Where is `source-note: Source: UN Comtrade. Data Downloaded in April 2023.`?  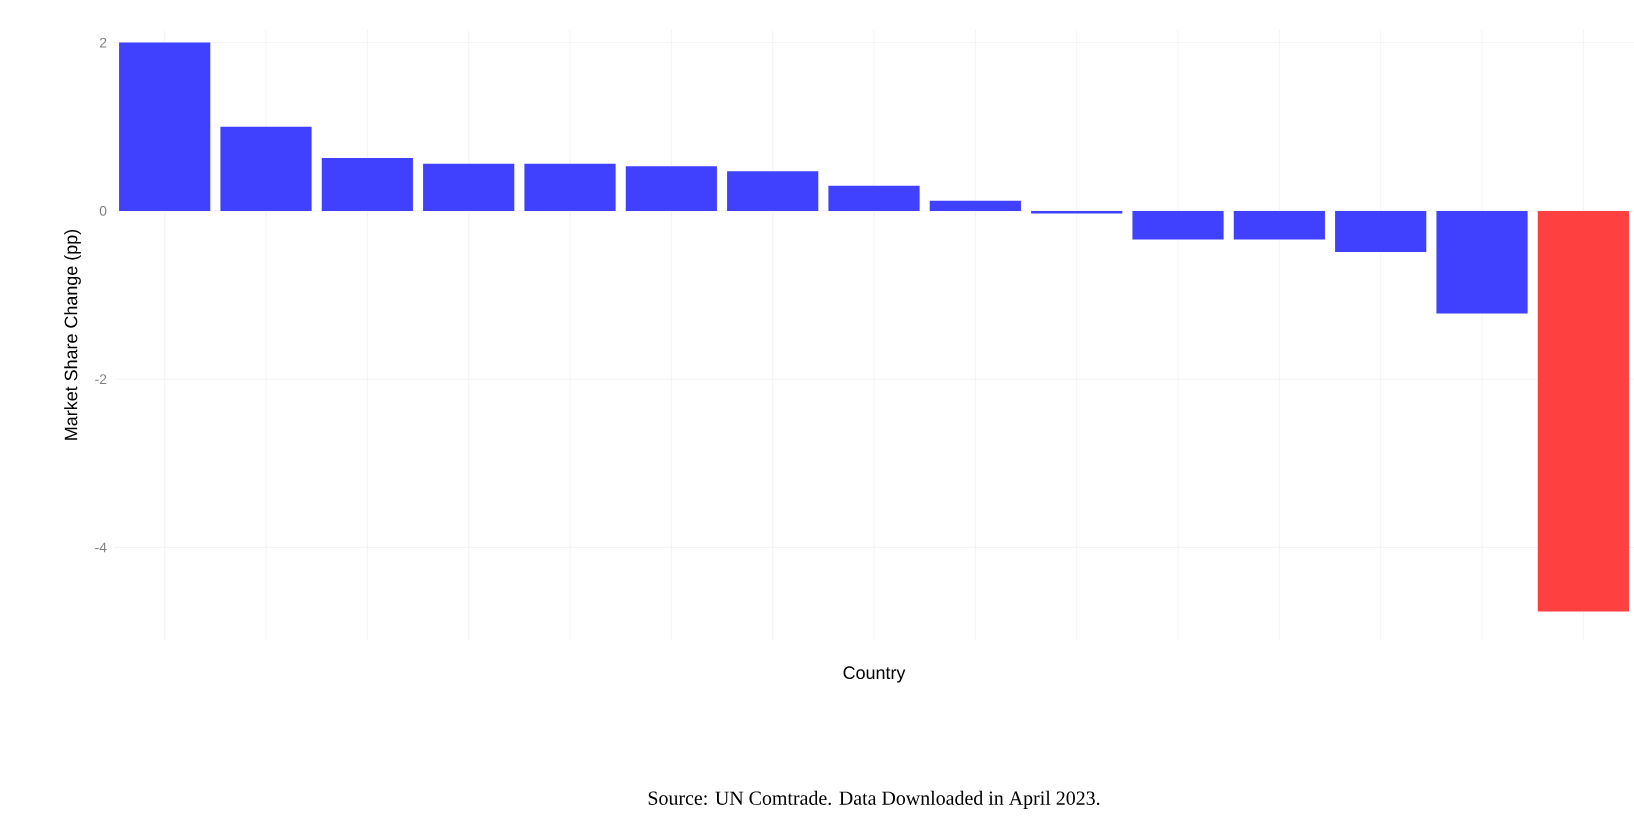 source-note: Source: UN Comtrade. Data Downloaded in April 2023. is located at coordinates (874, 799).